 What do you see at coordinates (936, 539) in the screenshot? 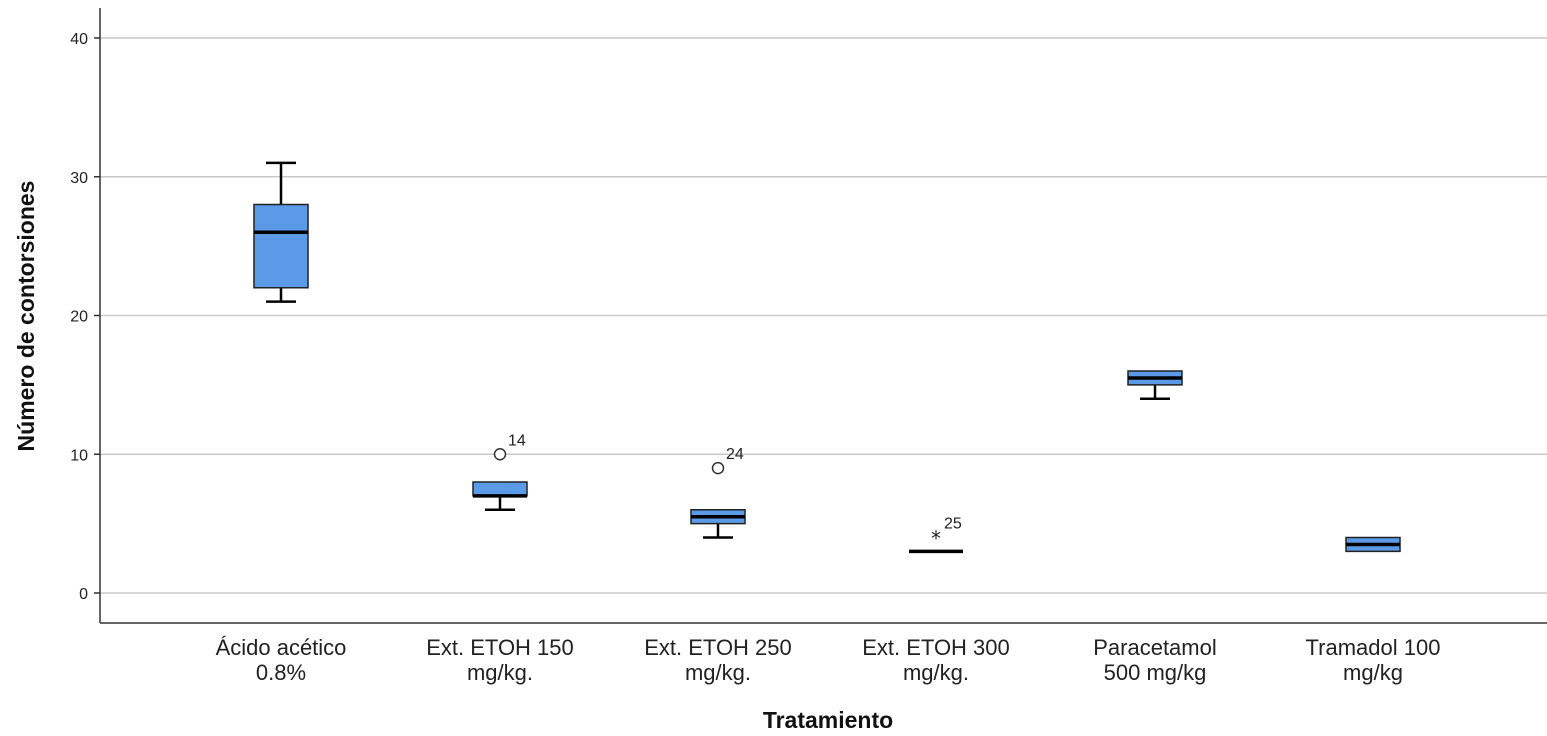
I see `extreme-marker: *` at bounding box center [936, 539].